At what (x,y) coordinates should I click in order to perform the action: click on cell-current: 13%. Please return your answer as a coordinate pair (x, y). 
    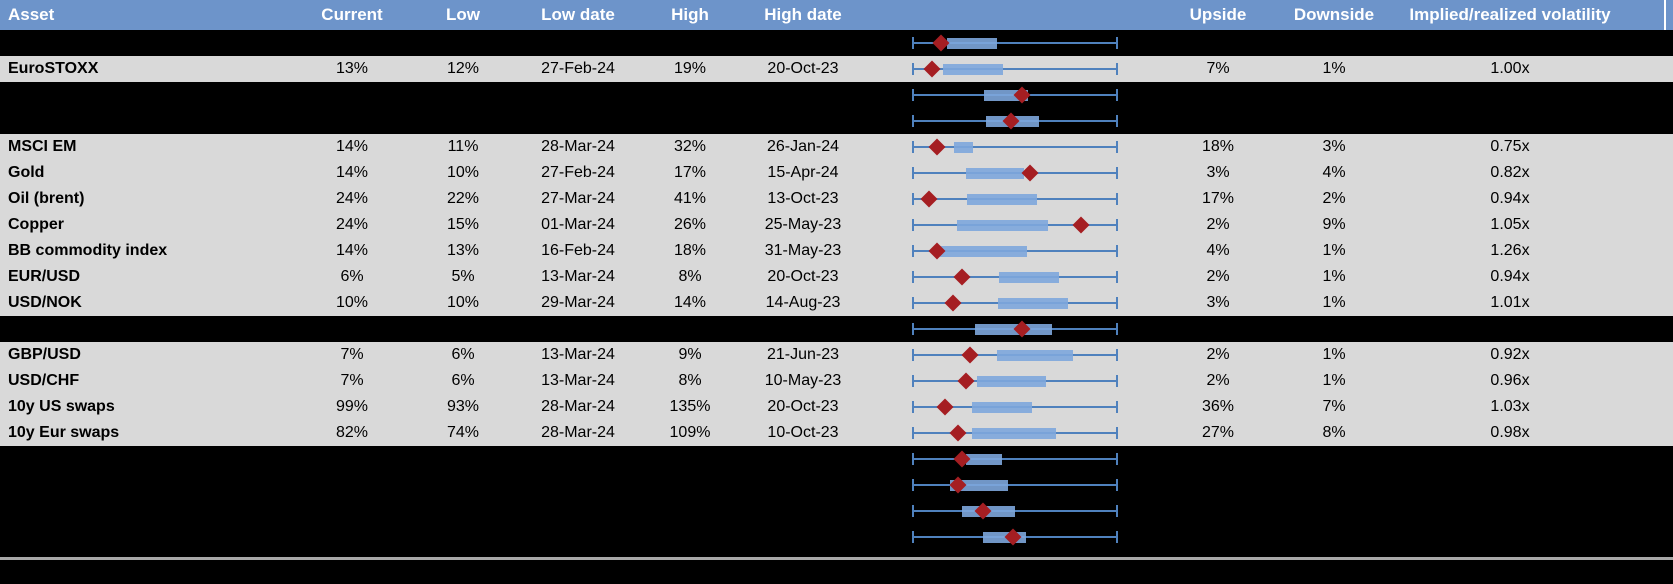
    Looking at the image, I should click on (352, 68).